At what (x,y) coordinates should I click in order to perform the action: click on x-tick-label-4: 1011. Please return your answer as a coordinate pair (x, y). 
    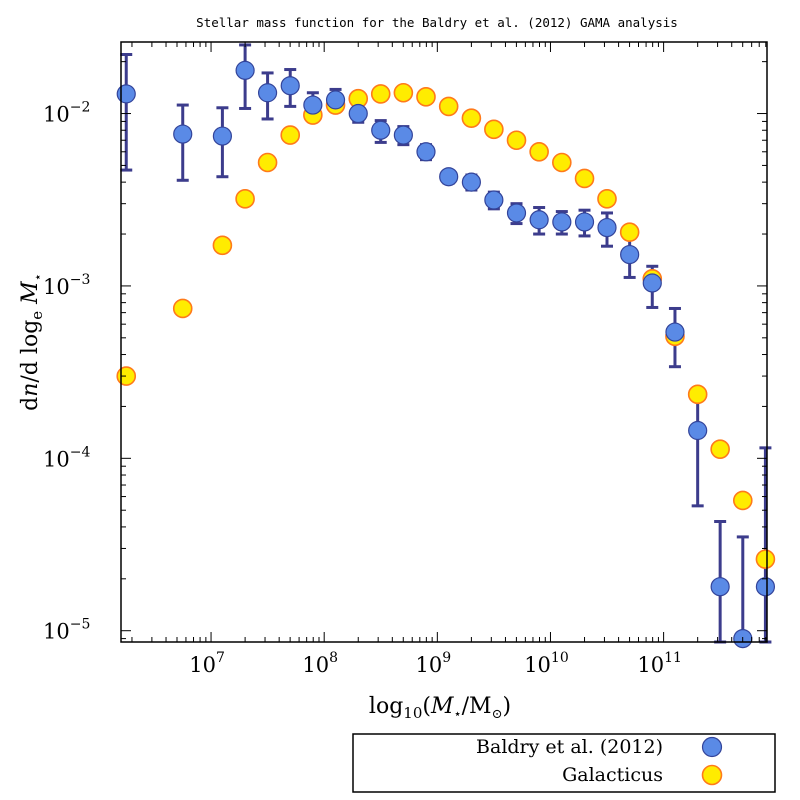
    Looking at the image, I should click on (659, 663).